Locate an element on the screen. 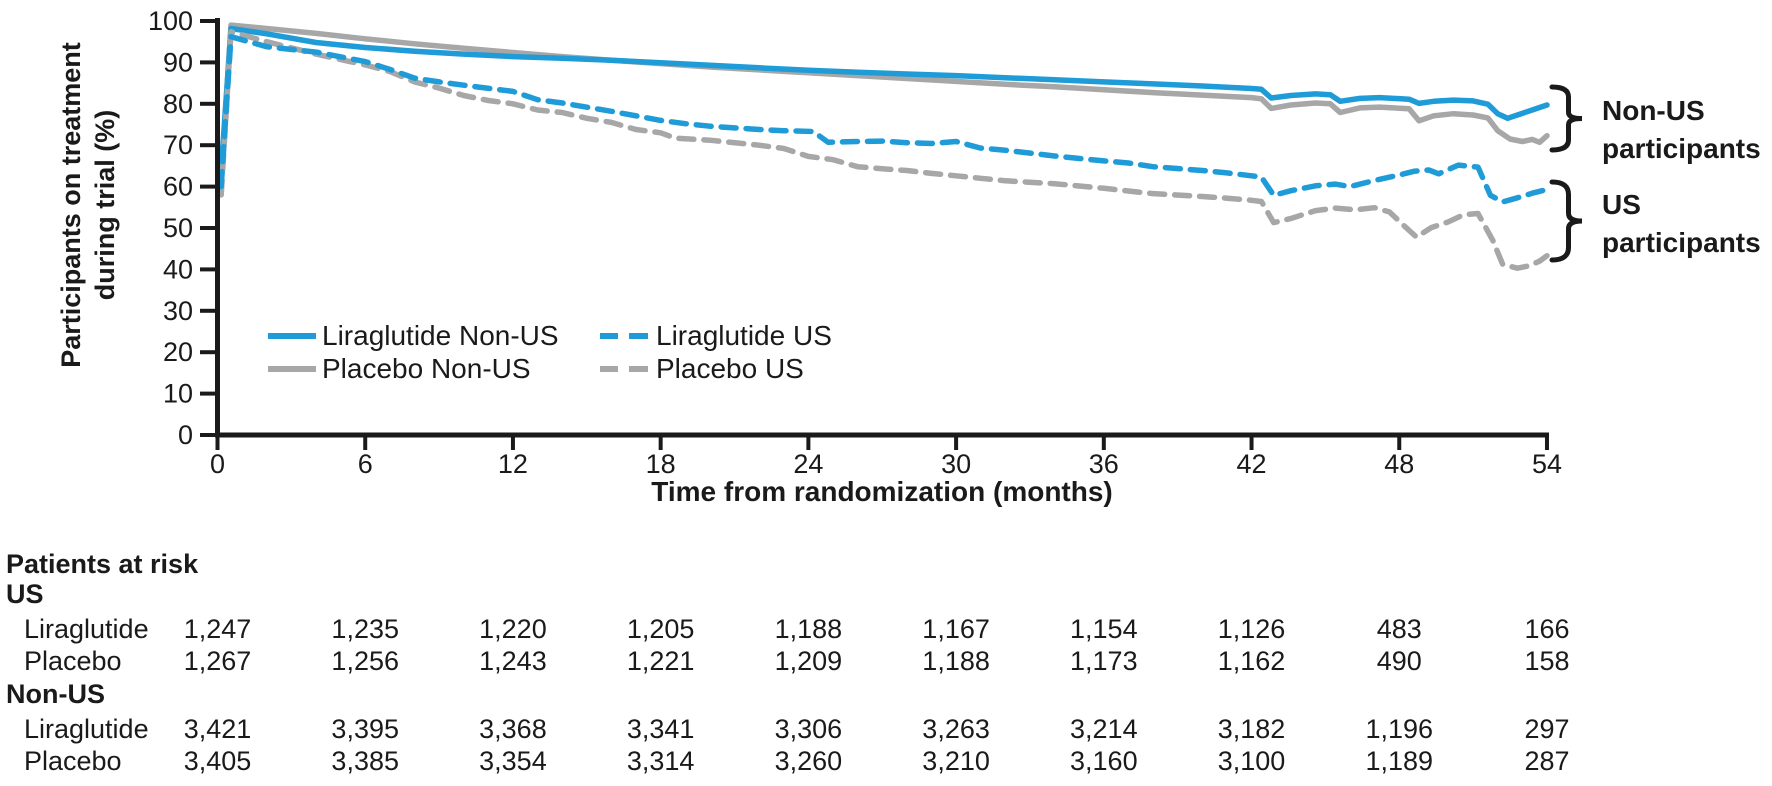 This screenshot has height=786, width=1772. risk-value: 1,154 is located at coordinates (1104, 629).